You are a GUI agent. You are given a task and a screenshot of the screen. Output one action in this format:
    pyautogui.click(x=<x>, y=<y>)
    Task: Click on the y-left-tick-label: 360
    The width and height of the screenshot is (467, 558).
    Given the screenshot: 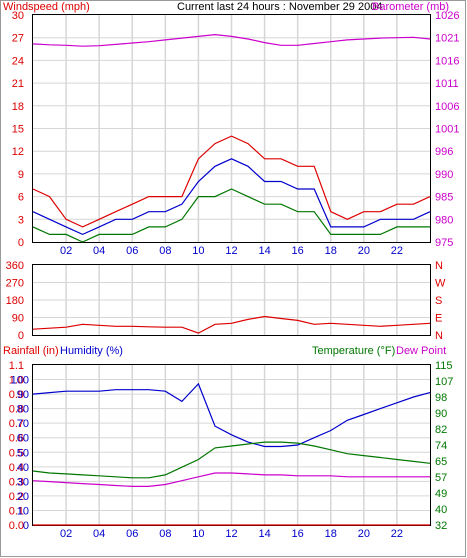 What is the action you would take?
    pyautogui.click(x=15, y=266)
    